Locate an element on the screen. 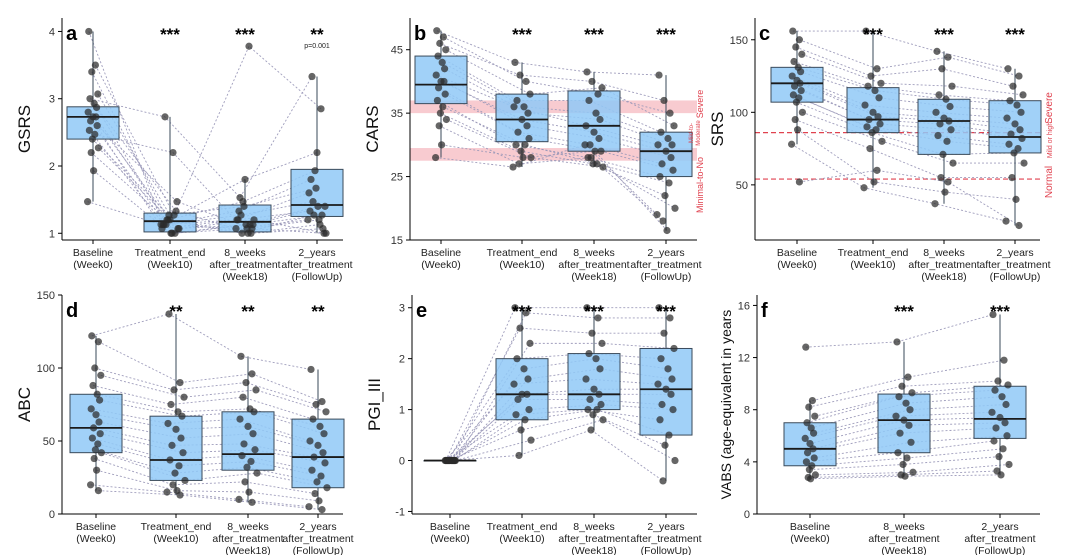 This screenshot has width=1080, height=555. x-tick-label: Treatment_end is located at coordinates (522, 253).